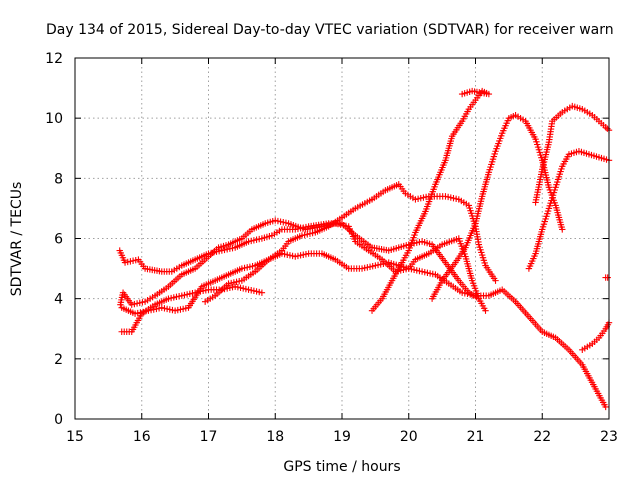  Describe the element at coordinates (275, 437) in the screenshot. I see `x-tick-label: 18` at that location.